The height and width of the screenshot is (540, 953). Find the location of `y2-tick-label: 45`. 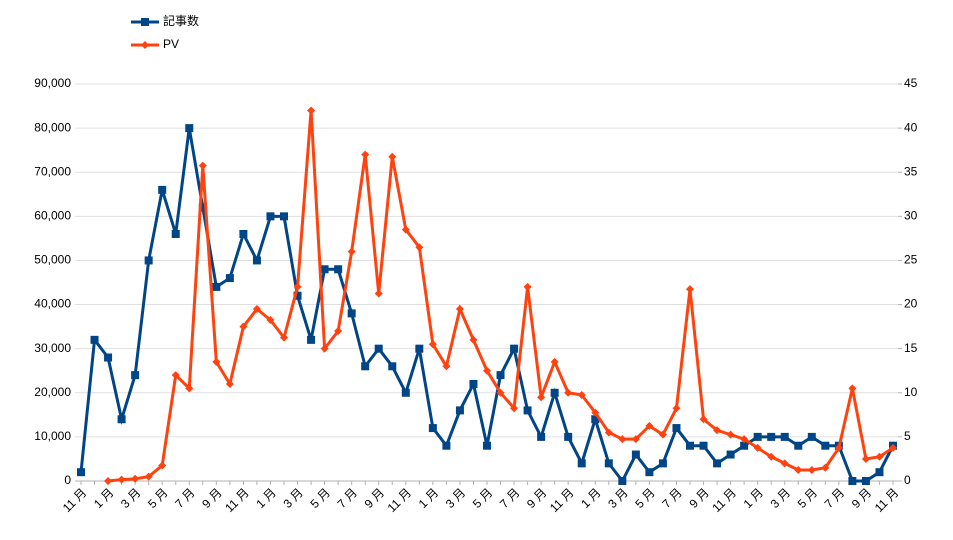

y2-tick-label: 45 is located at coordinates (911, 83).